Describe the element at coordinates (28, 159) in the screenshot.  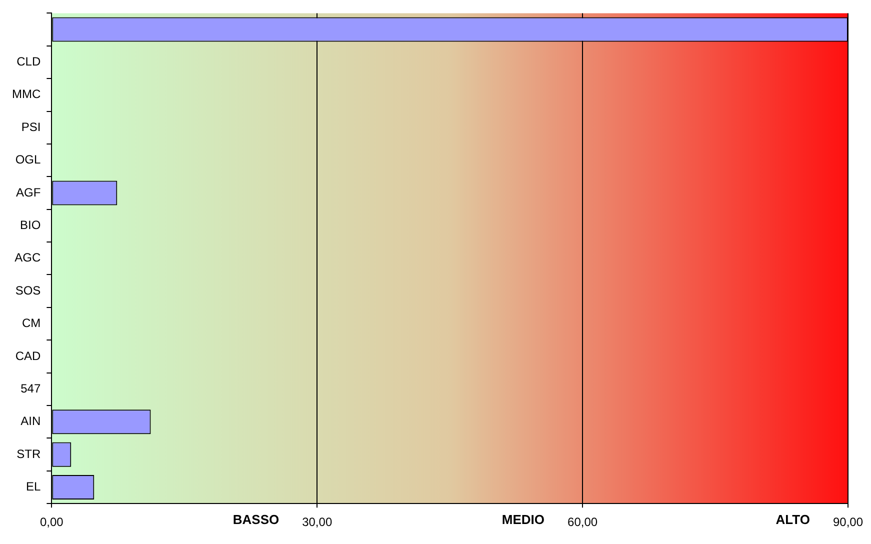
I see `y-tick-label: OGL` at that location.